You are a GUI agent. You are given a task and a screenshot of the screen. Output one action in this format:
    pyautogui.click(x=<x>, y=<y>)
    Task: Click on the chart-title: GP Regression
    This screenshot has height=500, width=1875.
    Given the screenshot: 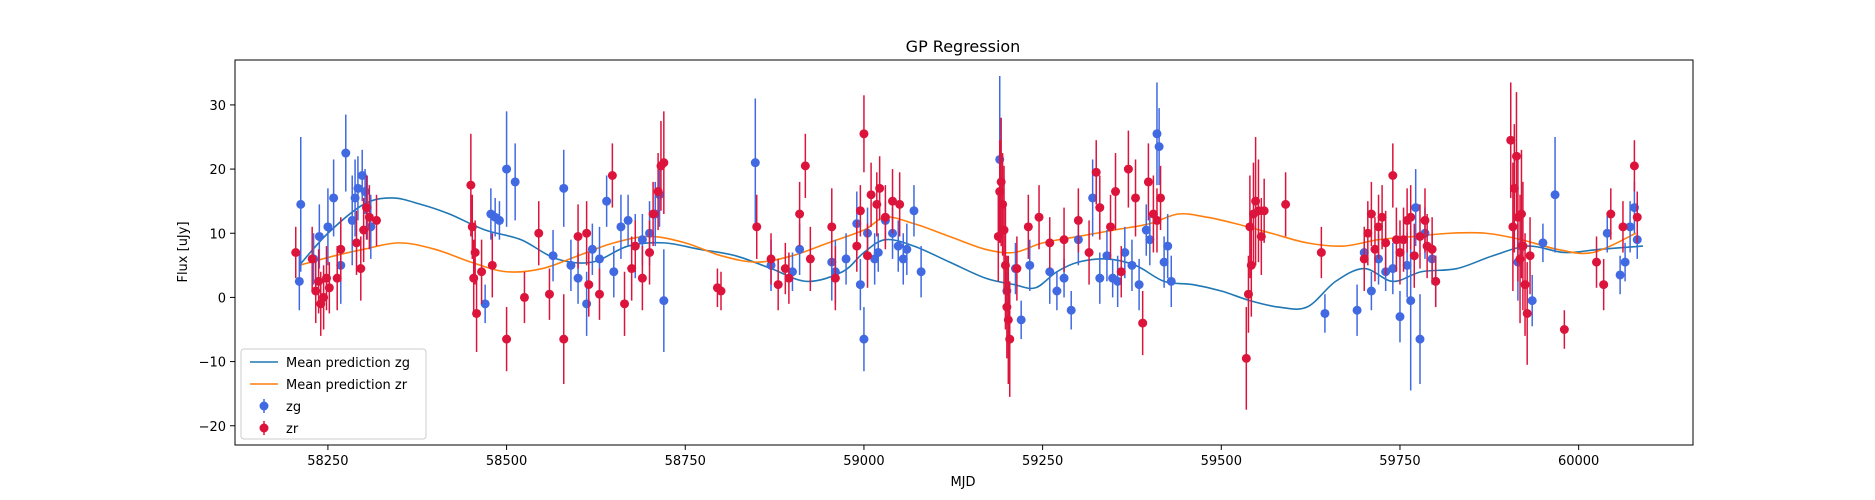 What is the action you would take?
    pyautogui.click(x=963, y=46)
    